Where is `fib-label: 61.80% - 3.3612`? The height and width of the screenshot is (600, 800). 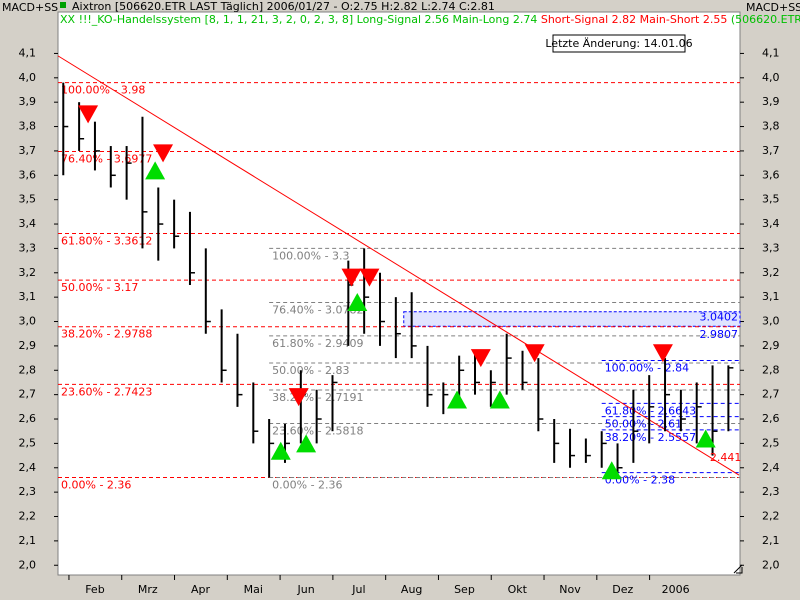
fib-label: 61.80% - 3.3612 is located at coordinates (106, 240).